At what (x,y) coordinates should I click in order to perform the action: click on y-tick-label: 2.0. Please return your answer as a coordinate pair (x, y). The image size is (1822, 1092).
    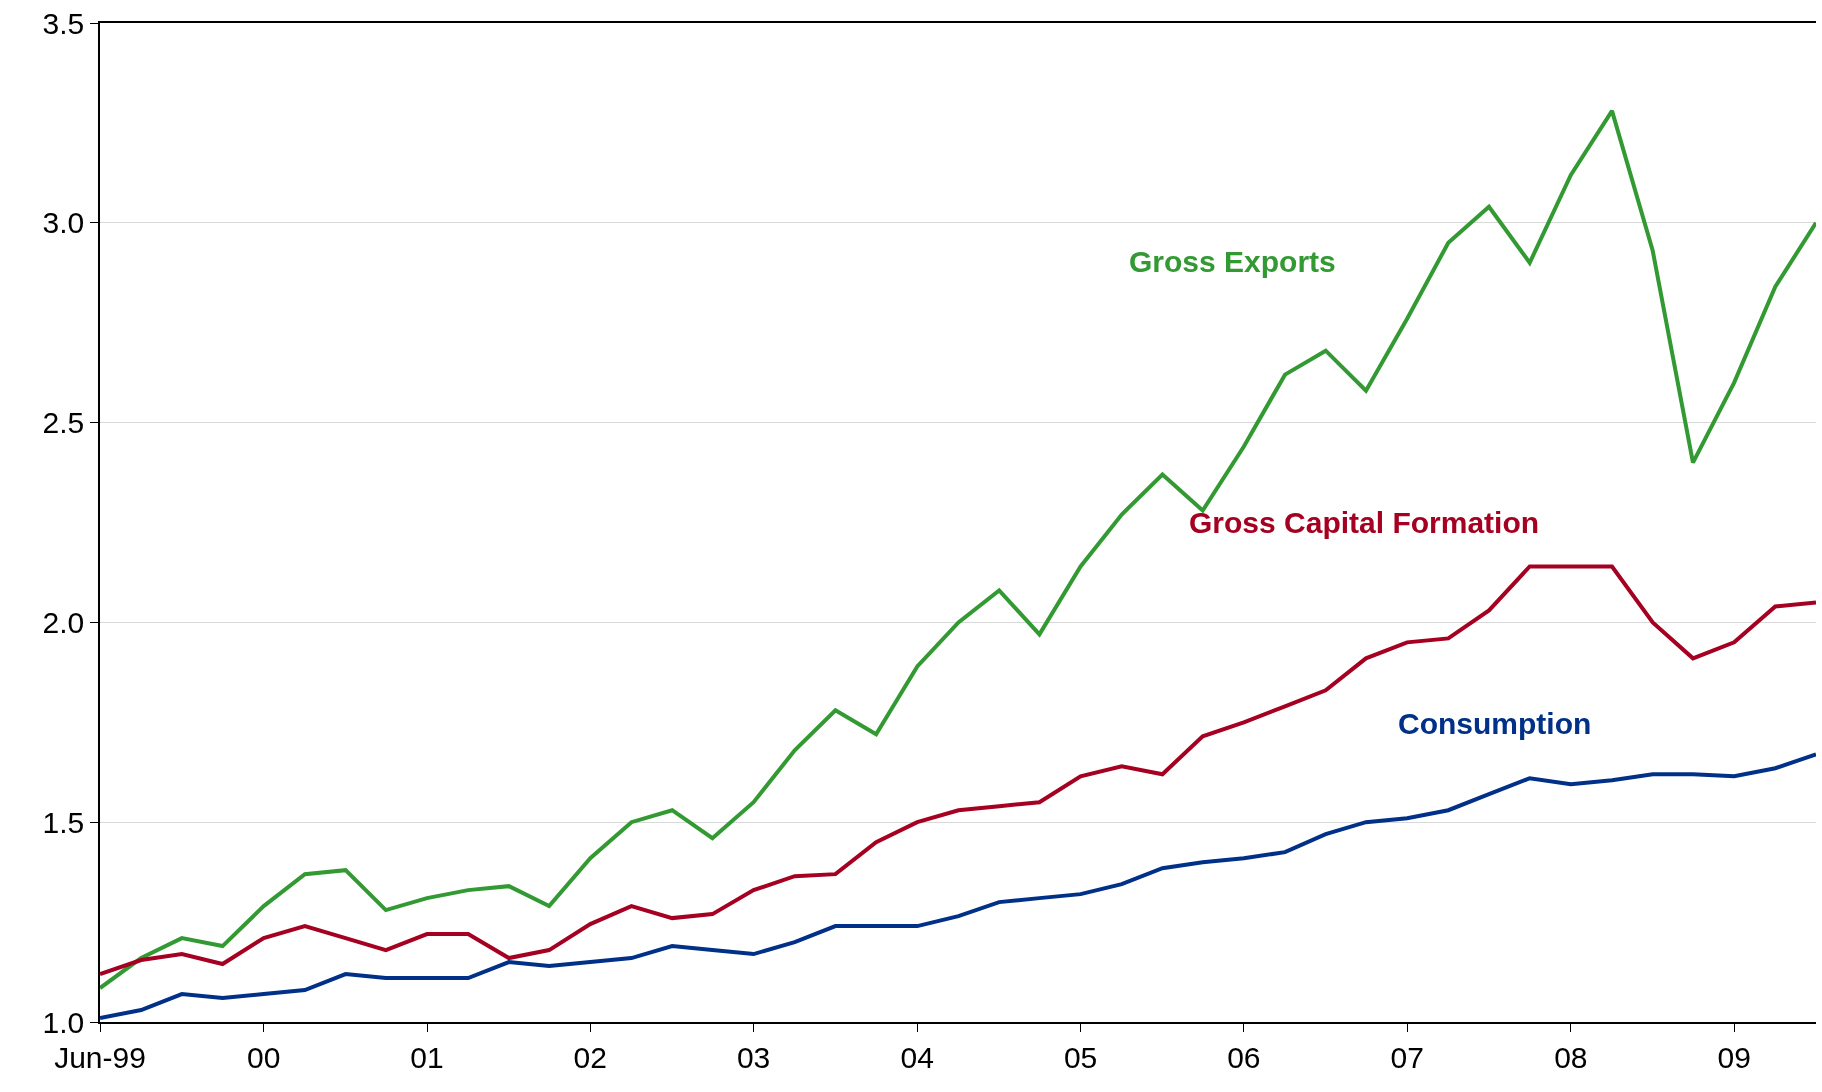
    Looking at the image, I should click on (63, 622).